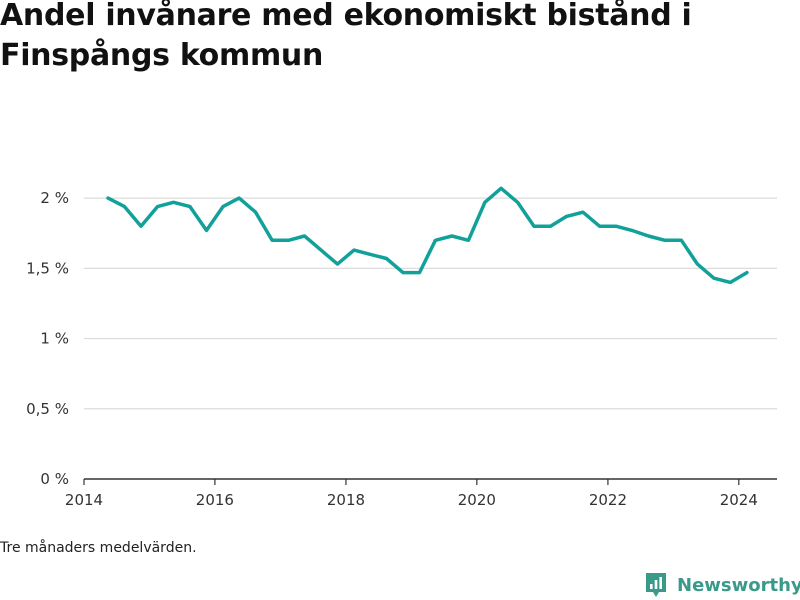 This screenshot has height=600, width=800. Describe the element at coordinates (98, 548) in the screenshot. I see `chart-footnote: Tre månaders medelvärden.` at that location.